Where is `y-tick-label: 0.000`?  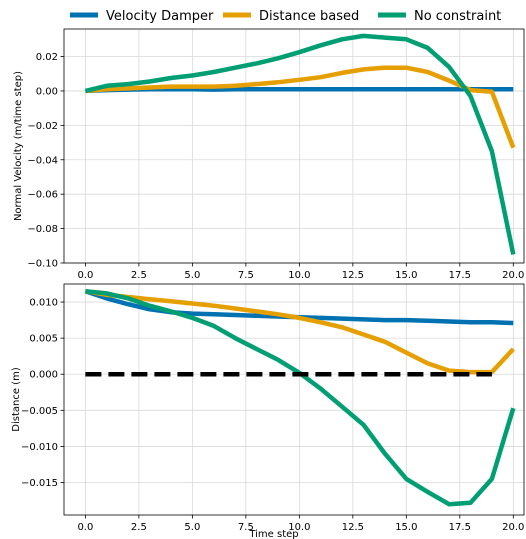
y-tick-label: 0.000 is located at coordinates (43, 375).